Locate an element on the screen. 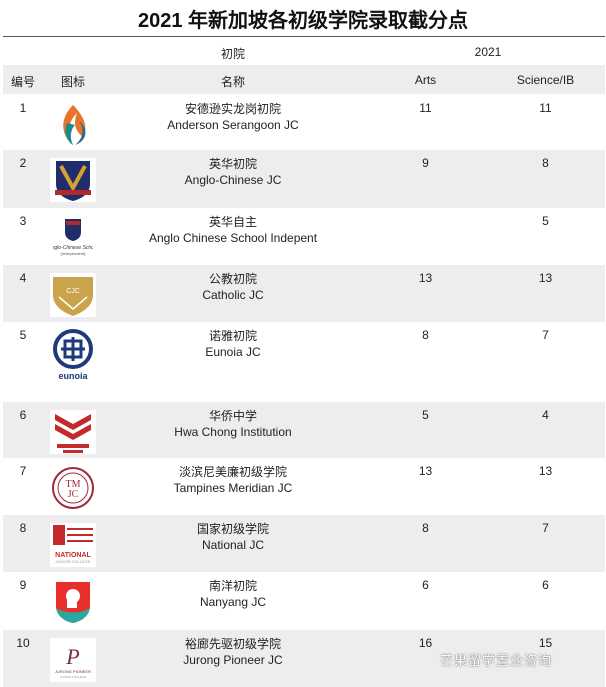 The image size is (606, 687). shield-crest-logo-icon is located at coordinates (73, 180).